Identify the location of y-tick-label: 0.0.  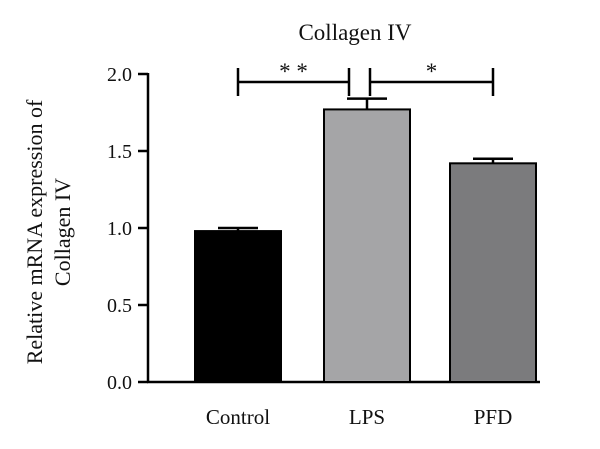
(119, 383).